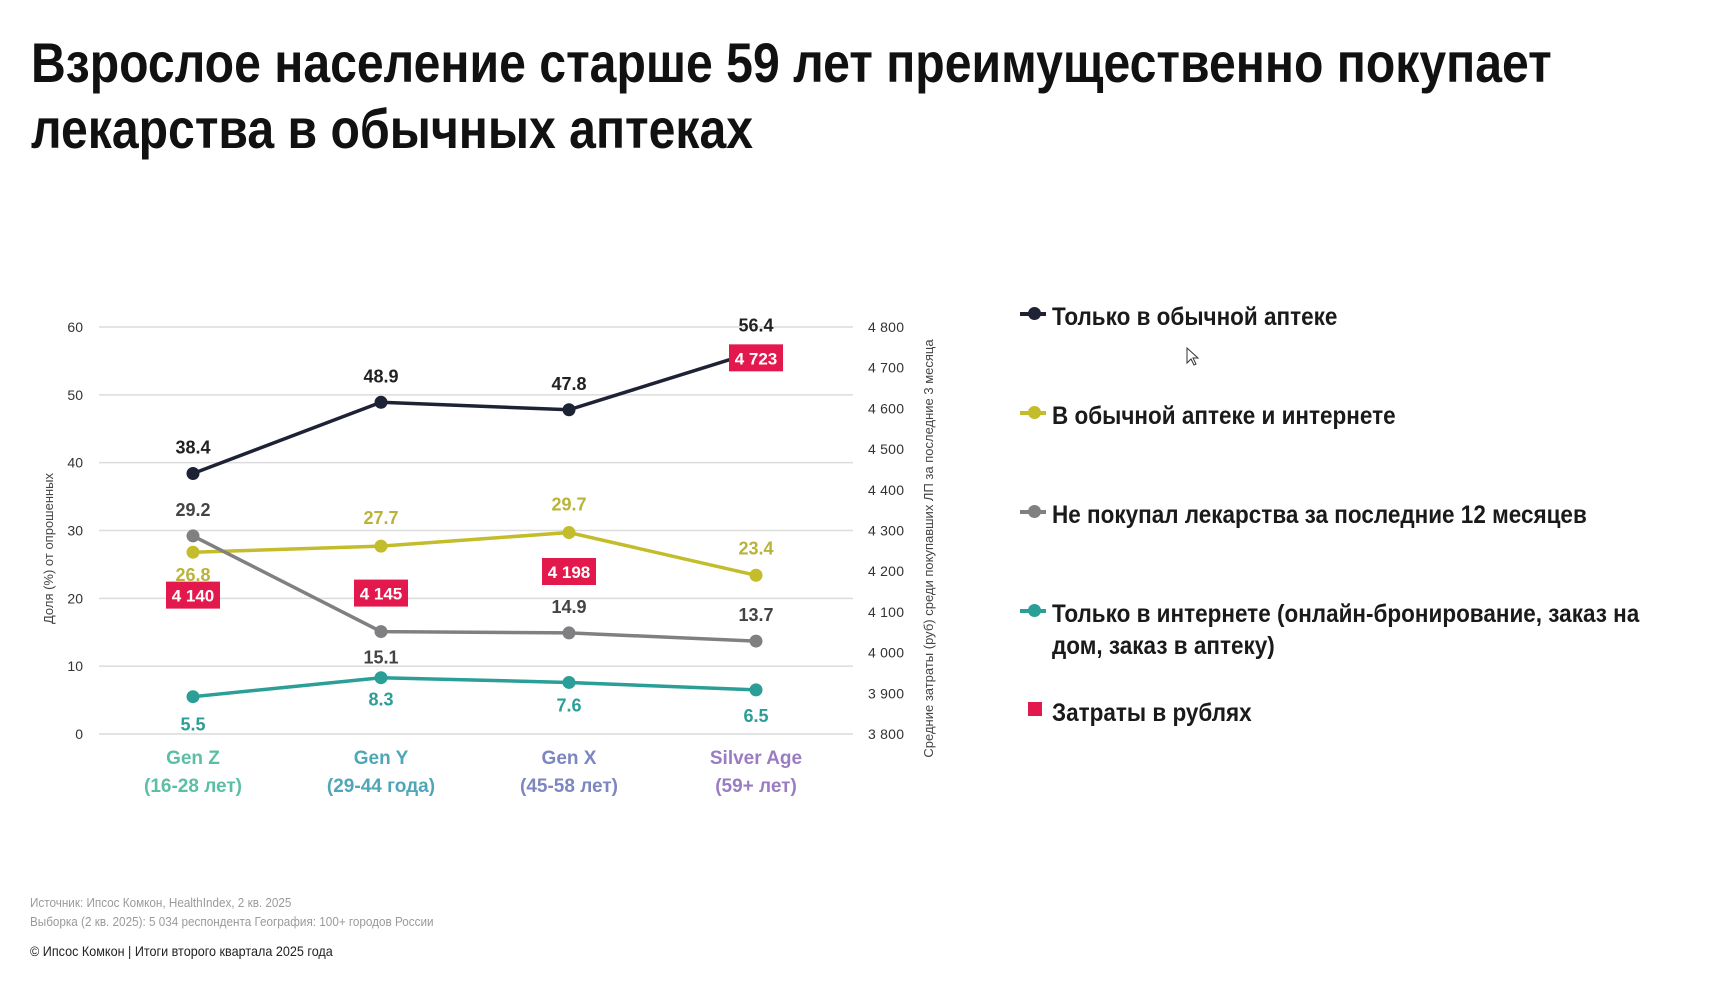 This screenshot has height=994, width=1724. Describe the element at coordinates (569, 758) in the screenshot. I see `x-category-label: Gen X` at that location.